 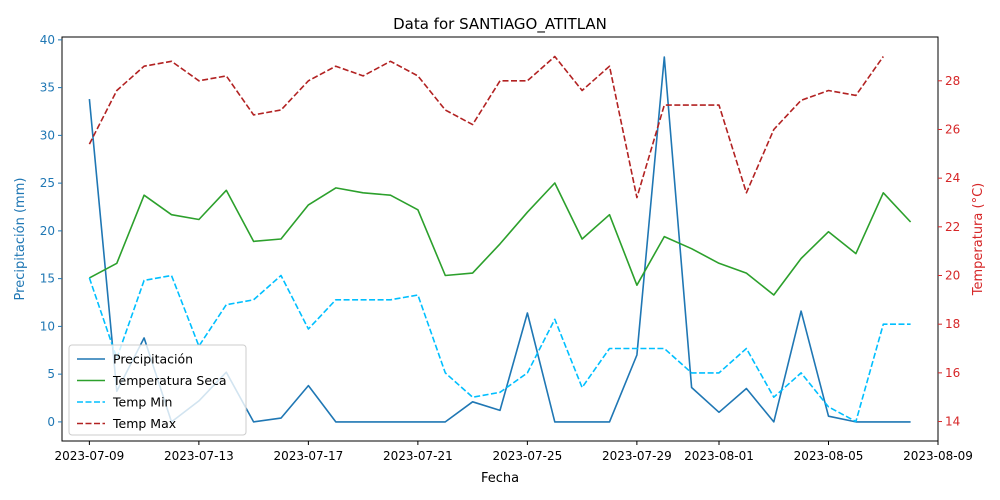 What do you see at coordinates (500, 24) in the screenshot?
I see `chart-title: Data for SANTIAGO_ATITLAN` at bounding box center [500, 24].